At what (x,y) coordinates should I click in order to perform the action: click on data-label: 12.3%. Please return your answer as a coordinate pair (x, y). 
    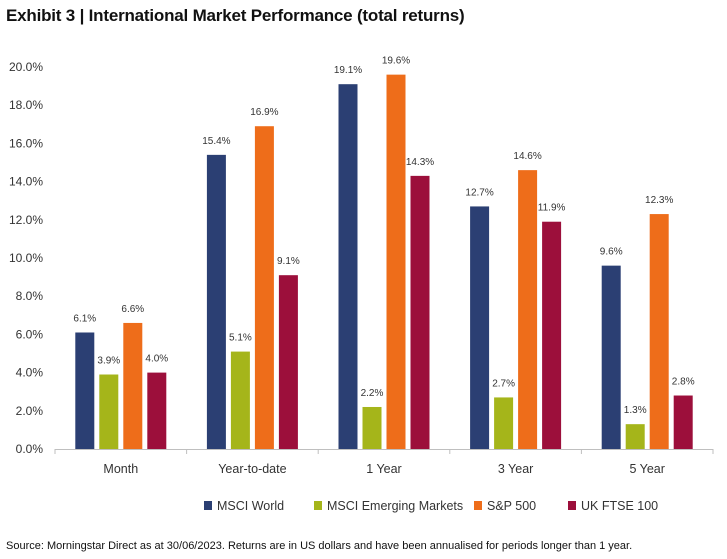
    Looking at the image, I should click on (659, 200).